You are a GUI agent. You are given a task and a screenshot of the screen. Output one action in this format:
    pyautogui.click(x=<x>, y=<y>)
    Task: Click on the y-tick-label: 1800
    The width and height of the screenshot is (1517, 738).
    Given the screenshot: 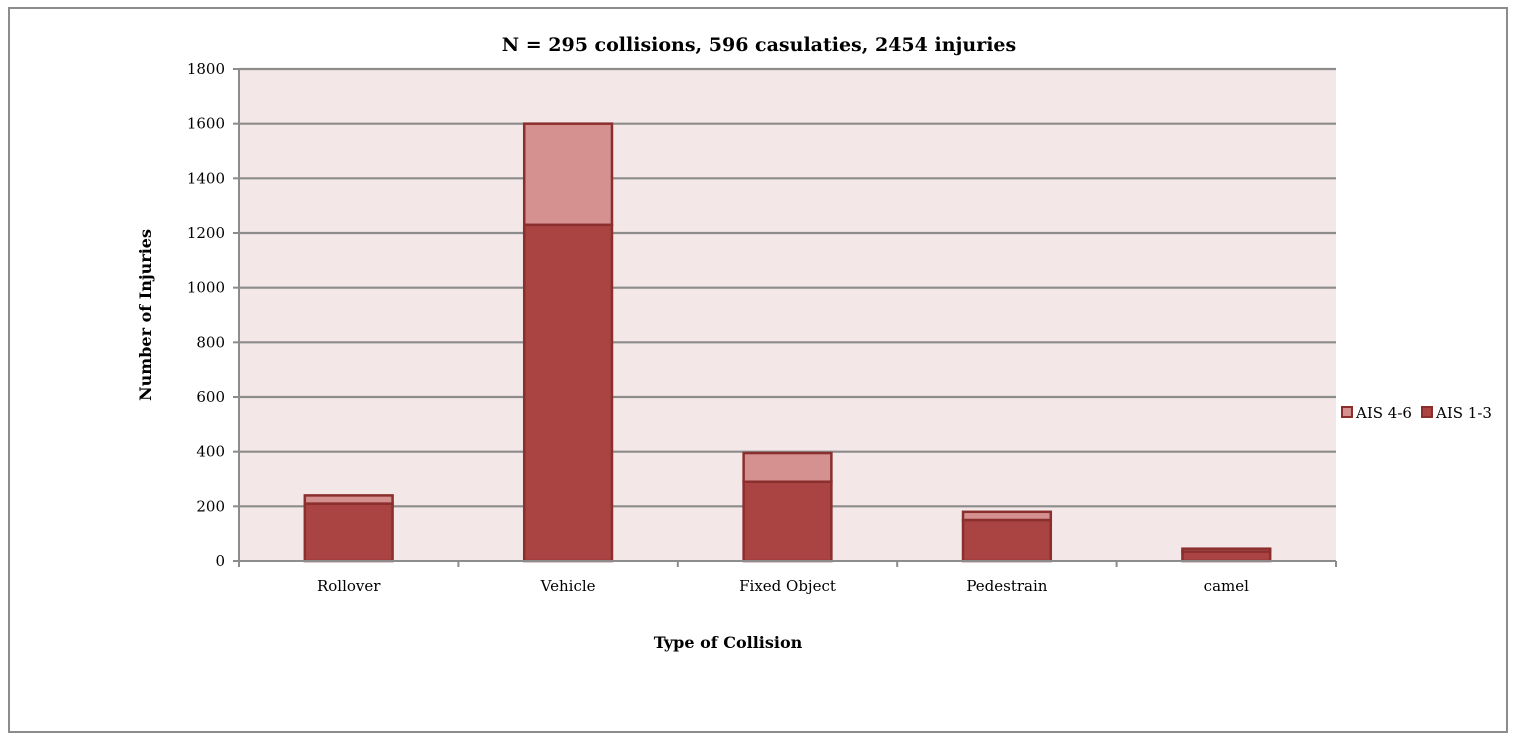 What is the action you would take?
    pyautogui.click(x=206, y=69)
    